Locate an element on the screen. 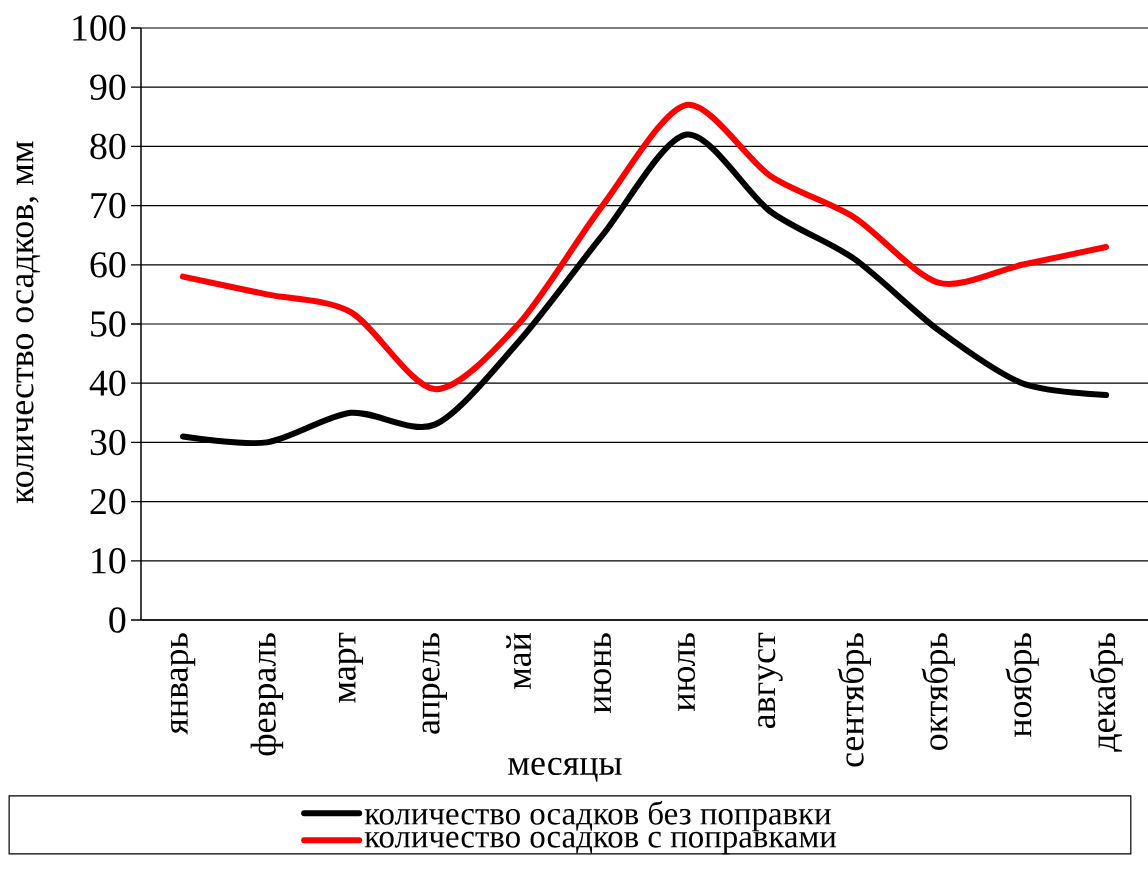 The height and width of the screenshot is (877, 1148). y-tick-label: 30 is located at coordinates (108, 442).